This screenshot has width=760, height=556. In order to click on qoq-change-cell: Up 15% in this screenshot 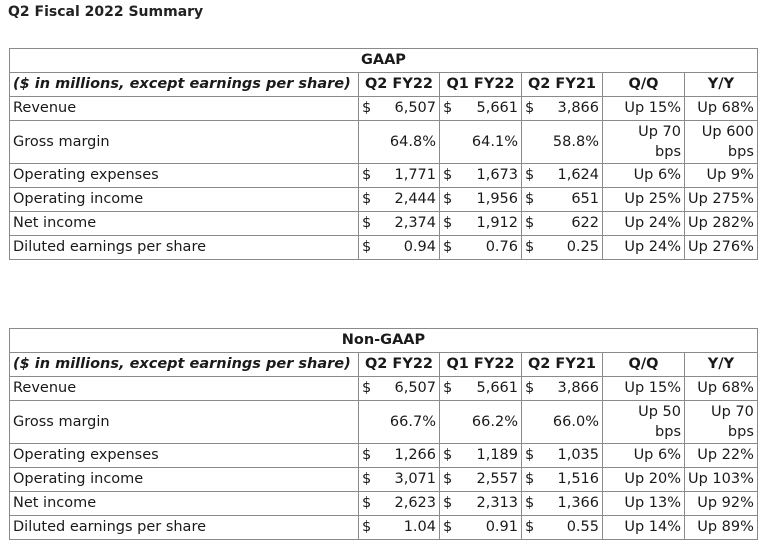, I will do `click(643, 108)`.